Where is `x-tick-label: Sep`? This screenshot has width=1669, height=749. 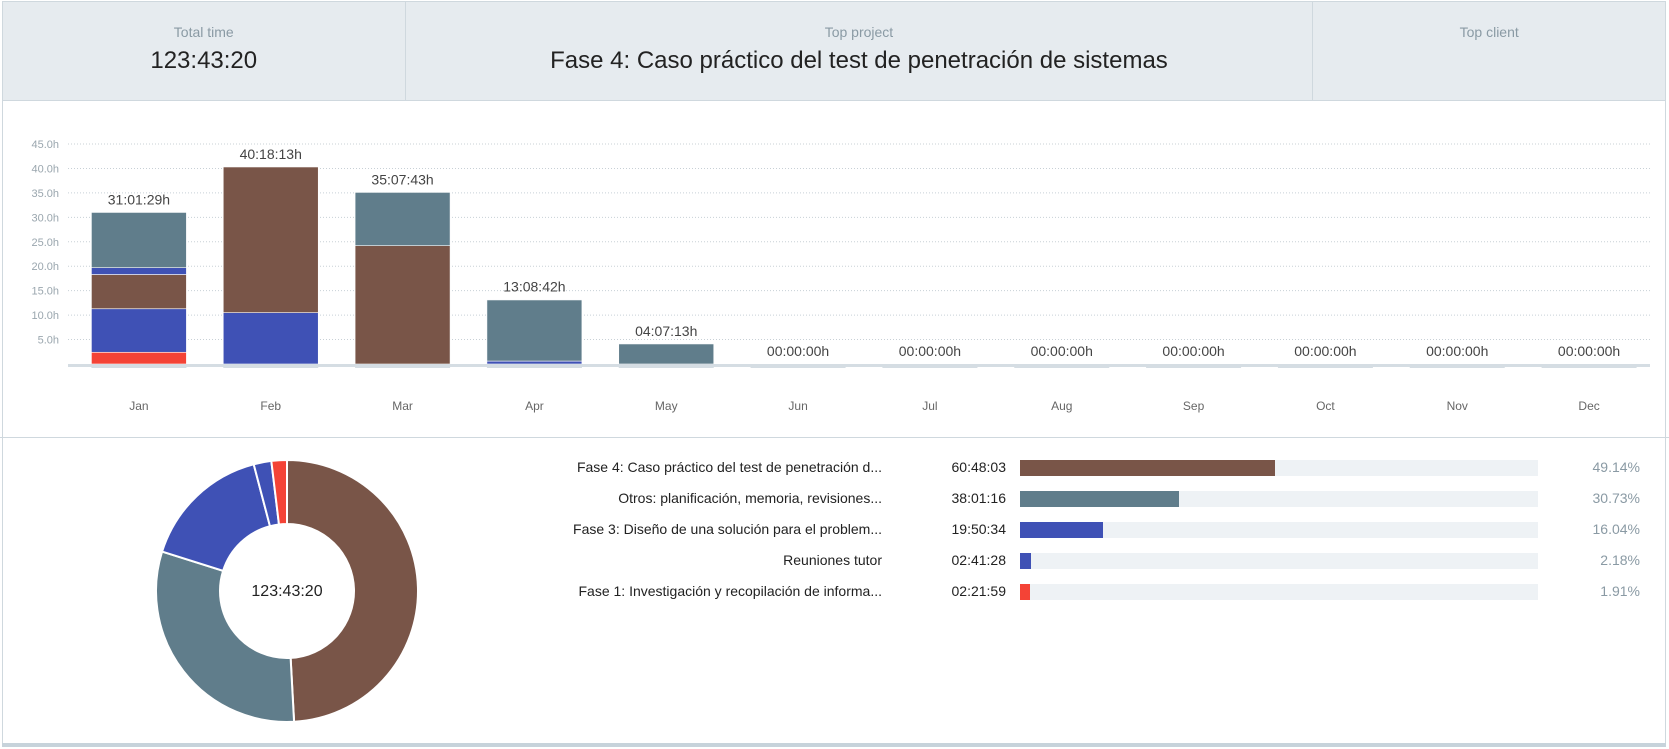 x-tick-label: Sep is located at coordinates (1194, 406).